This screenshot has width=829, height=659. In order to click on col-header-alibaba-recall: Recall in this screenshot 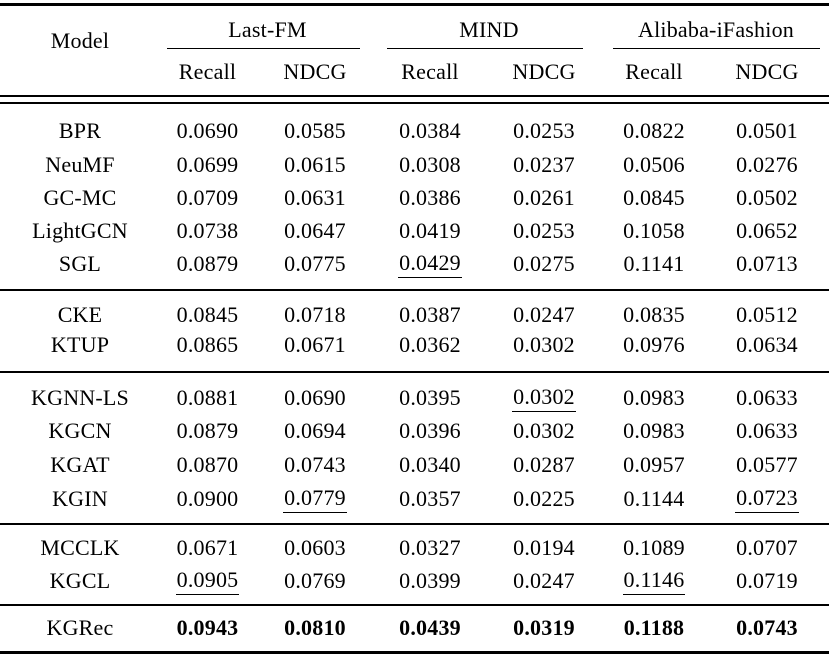, I will do `click(654, 71)`.